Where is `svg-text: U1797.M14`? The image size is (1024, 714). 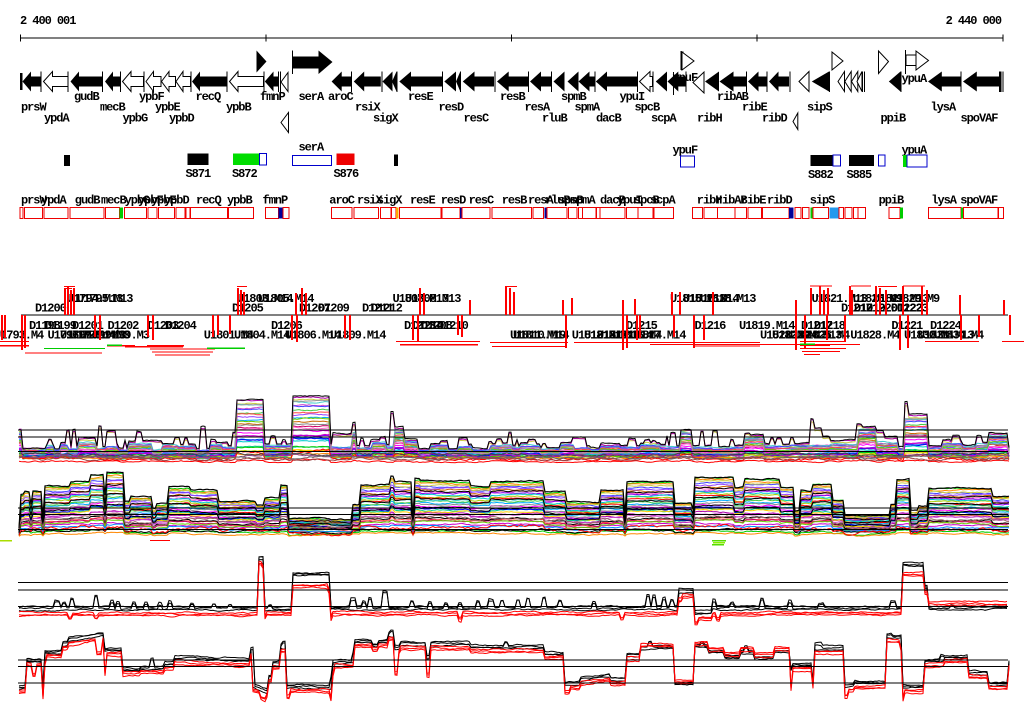 svg-text: U1797.M14 is located at coordinates (88, 336).